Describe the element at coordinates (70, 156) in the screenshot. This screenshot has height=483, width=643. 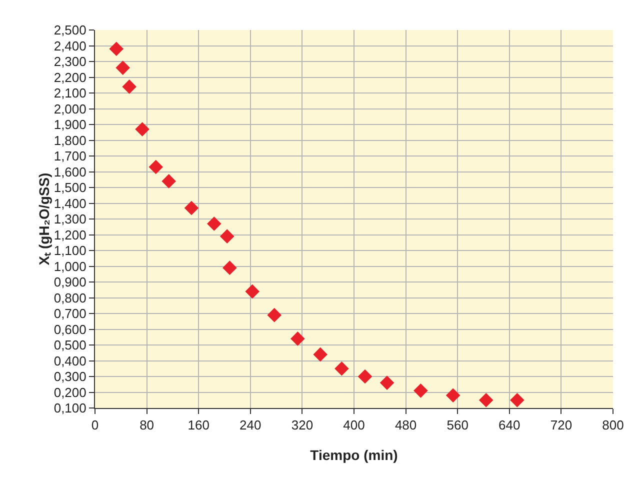
I see `y-tick-label: 1,700` at that location.